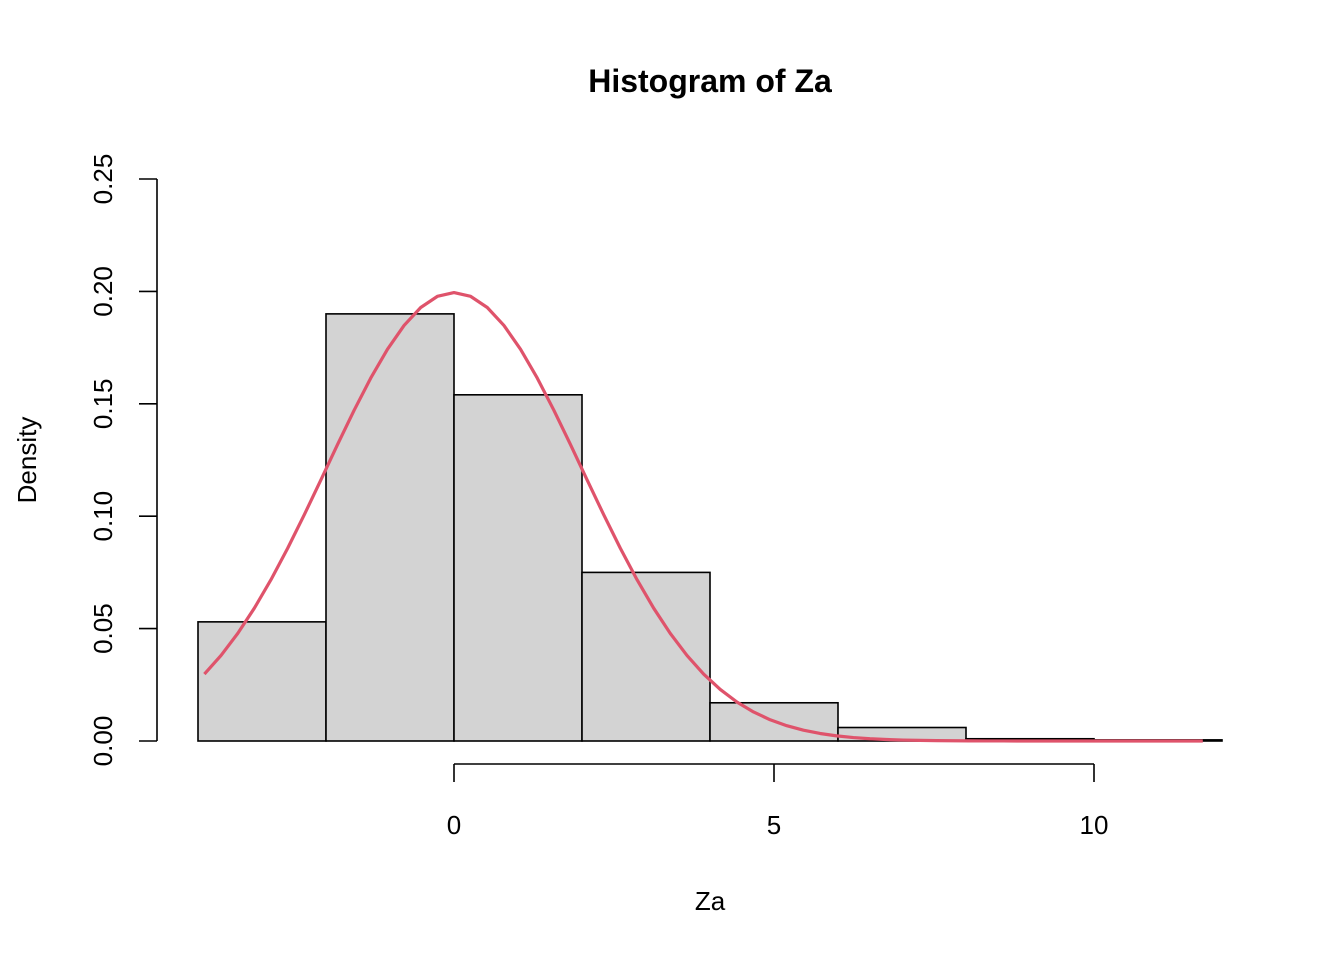 This screenshot has width=1344, height=960. I want to click on x-axis: 0 5 10, so click(778, 801).